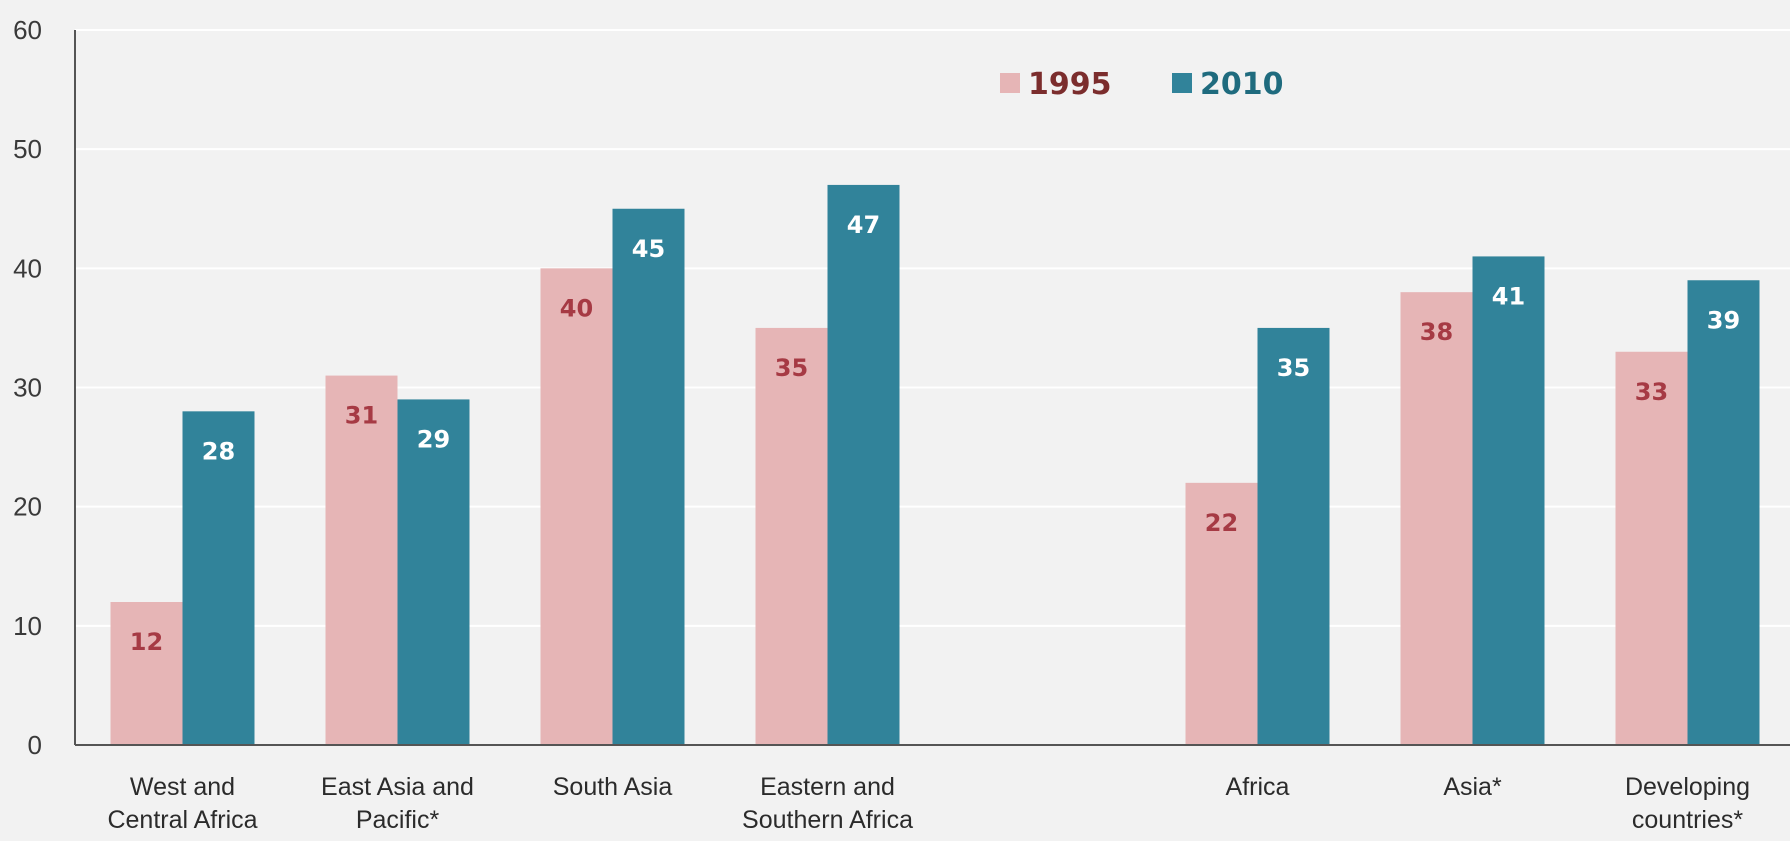 This screenshot has width=1790, height=841. I want to click on data-label-2010: 47, so click(863, 225).